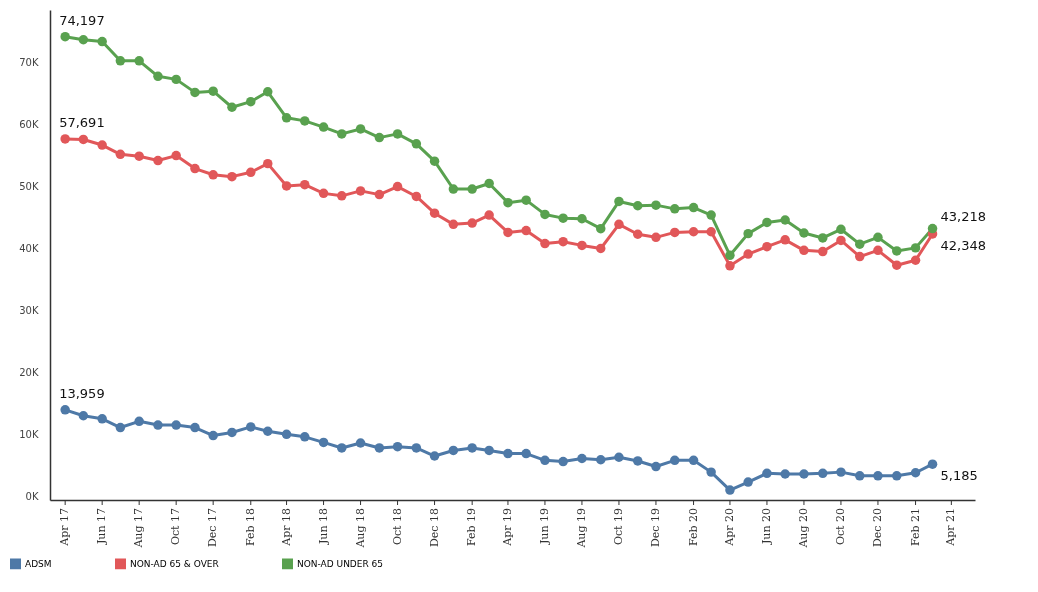 The height and width of the screenshot is (592, 1038). What do you see at coordinates (766, 527) in the screenshot?
I see `x-tick-label: Jun 20` at bounding box center [766, 527].